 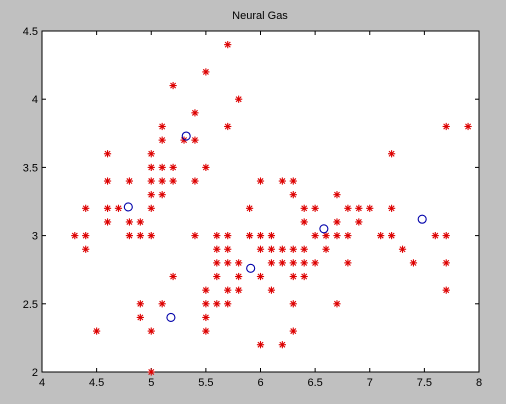 What do you see at coordinates (260, 383) in the screenshot?
I see `x-tick-label: 6` at bounding box center [260, 383].